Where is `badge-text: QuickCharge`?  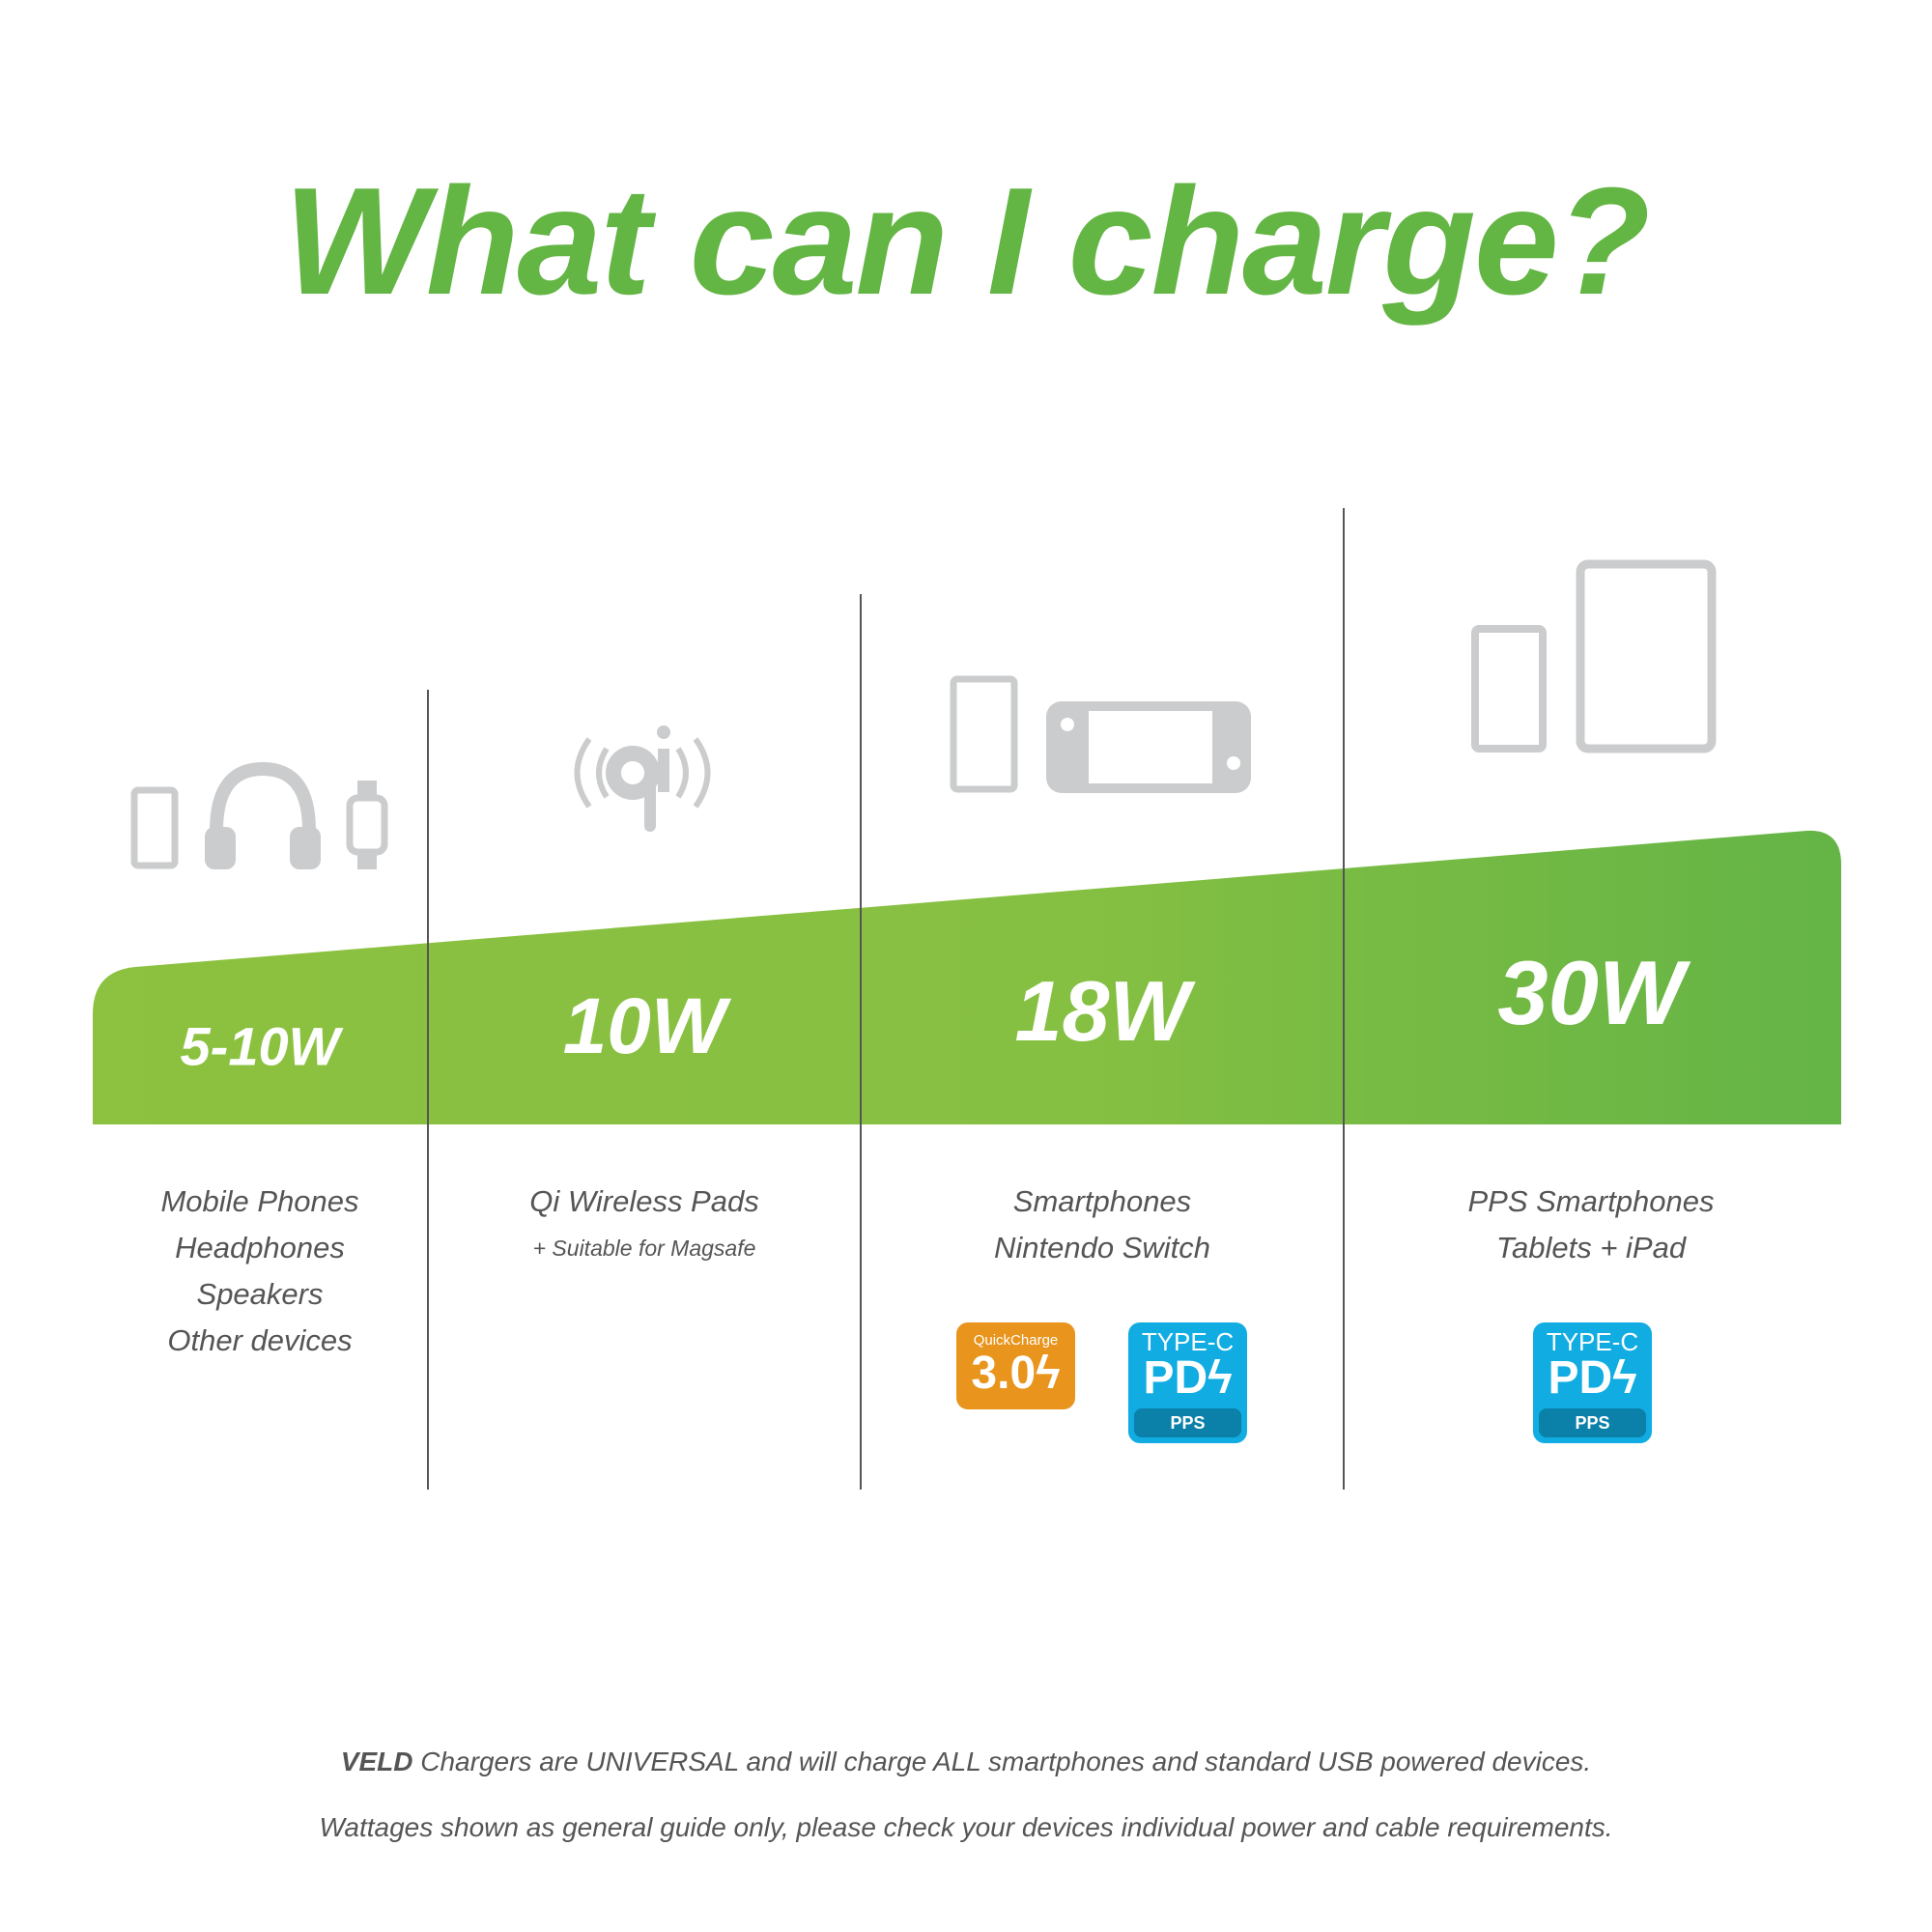
badge-text: QuickCharge is located at coordinates (1016, 1340).